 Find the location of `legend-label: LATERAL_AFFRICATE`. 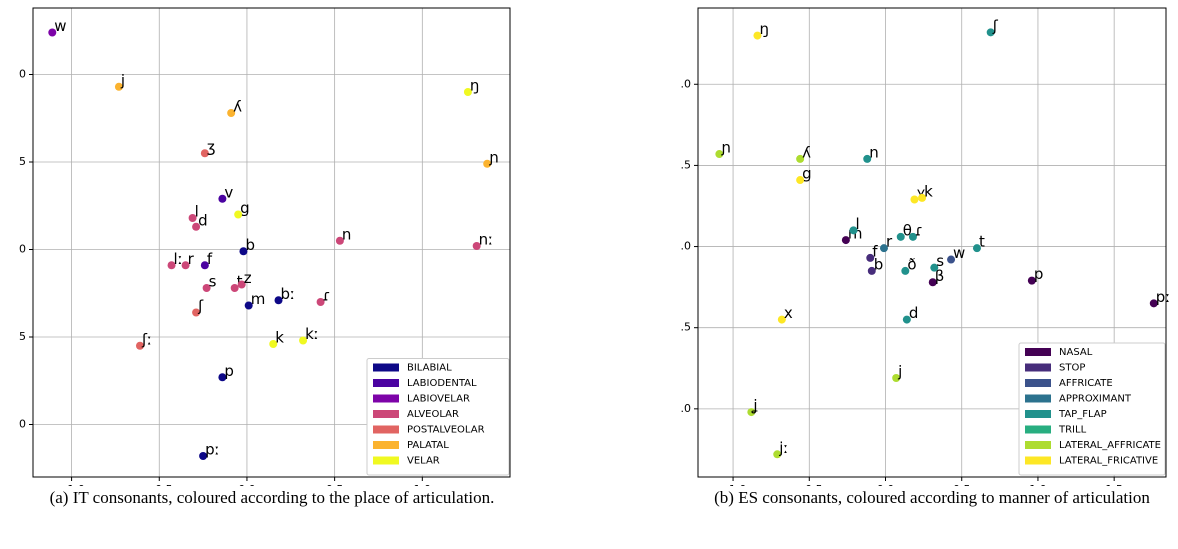

legend-label: LATERAL_AFFRICATE is located at coordinates (1110, 445).